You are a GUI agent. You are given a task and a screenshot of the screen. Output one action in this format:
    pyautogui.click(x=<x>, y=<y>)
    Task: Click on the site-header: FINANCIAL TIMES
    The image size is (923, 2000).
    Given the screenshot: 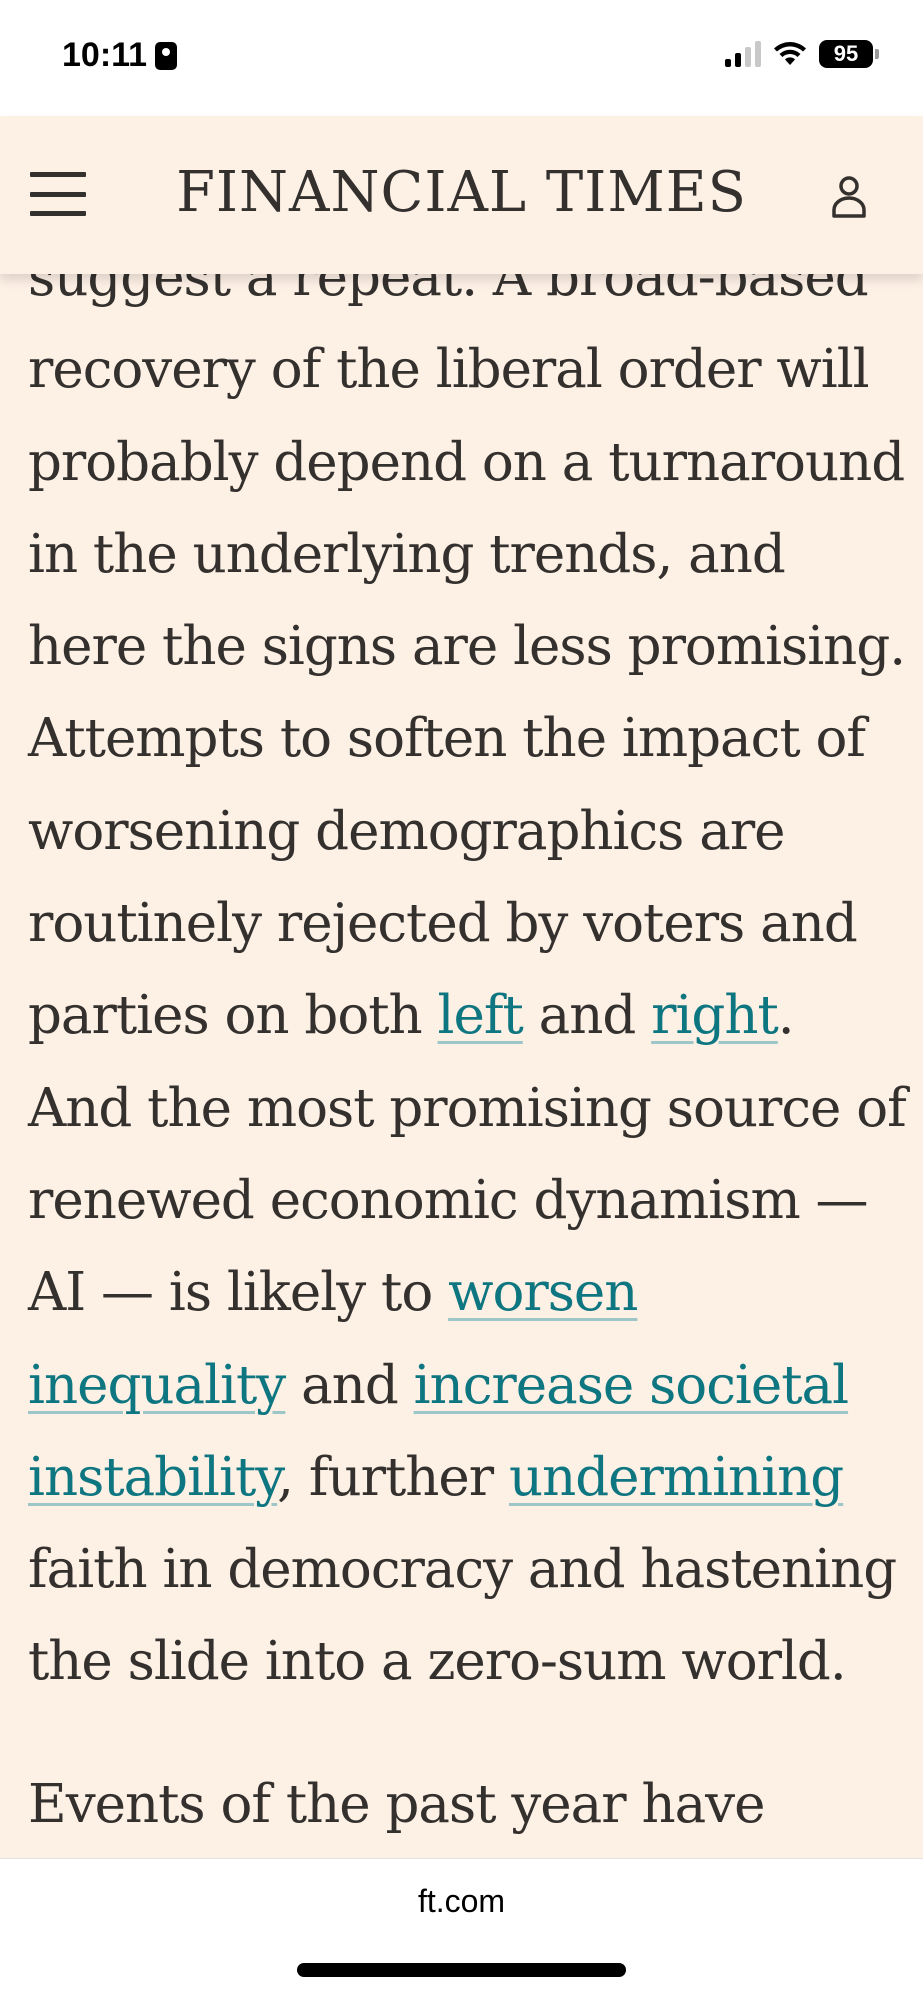 What is the action you would take?
    pyautogui.click(x=461, y=195)
    